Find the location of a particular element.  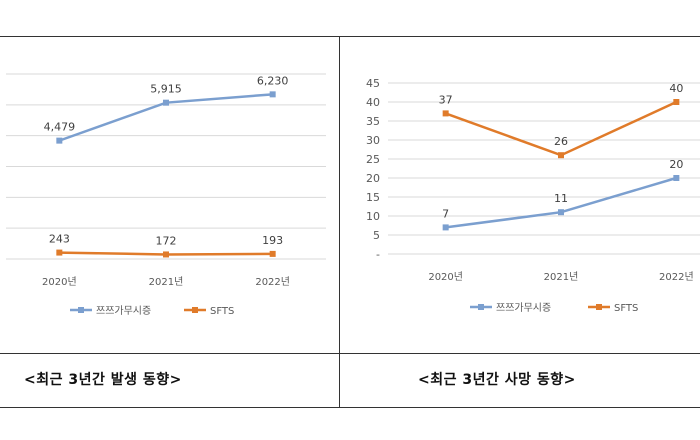

y-tick-label: 25 is located at coordinates (373, 159).